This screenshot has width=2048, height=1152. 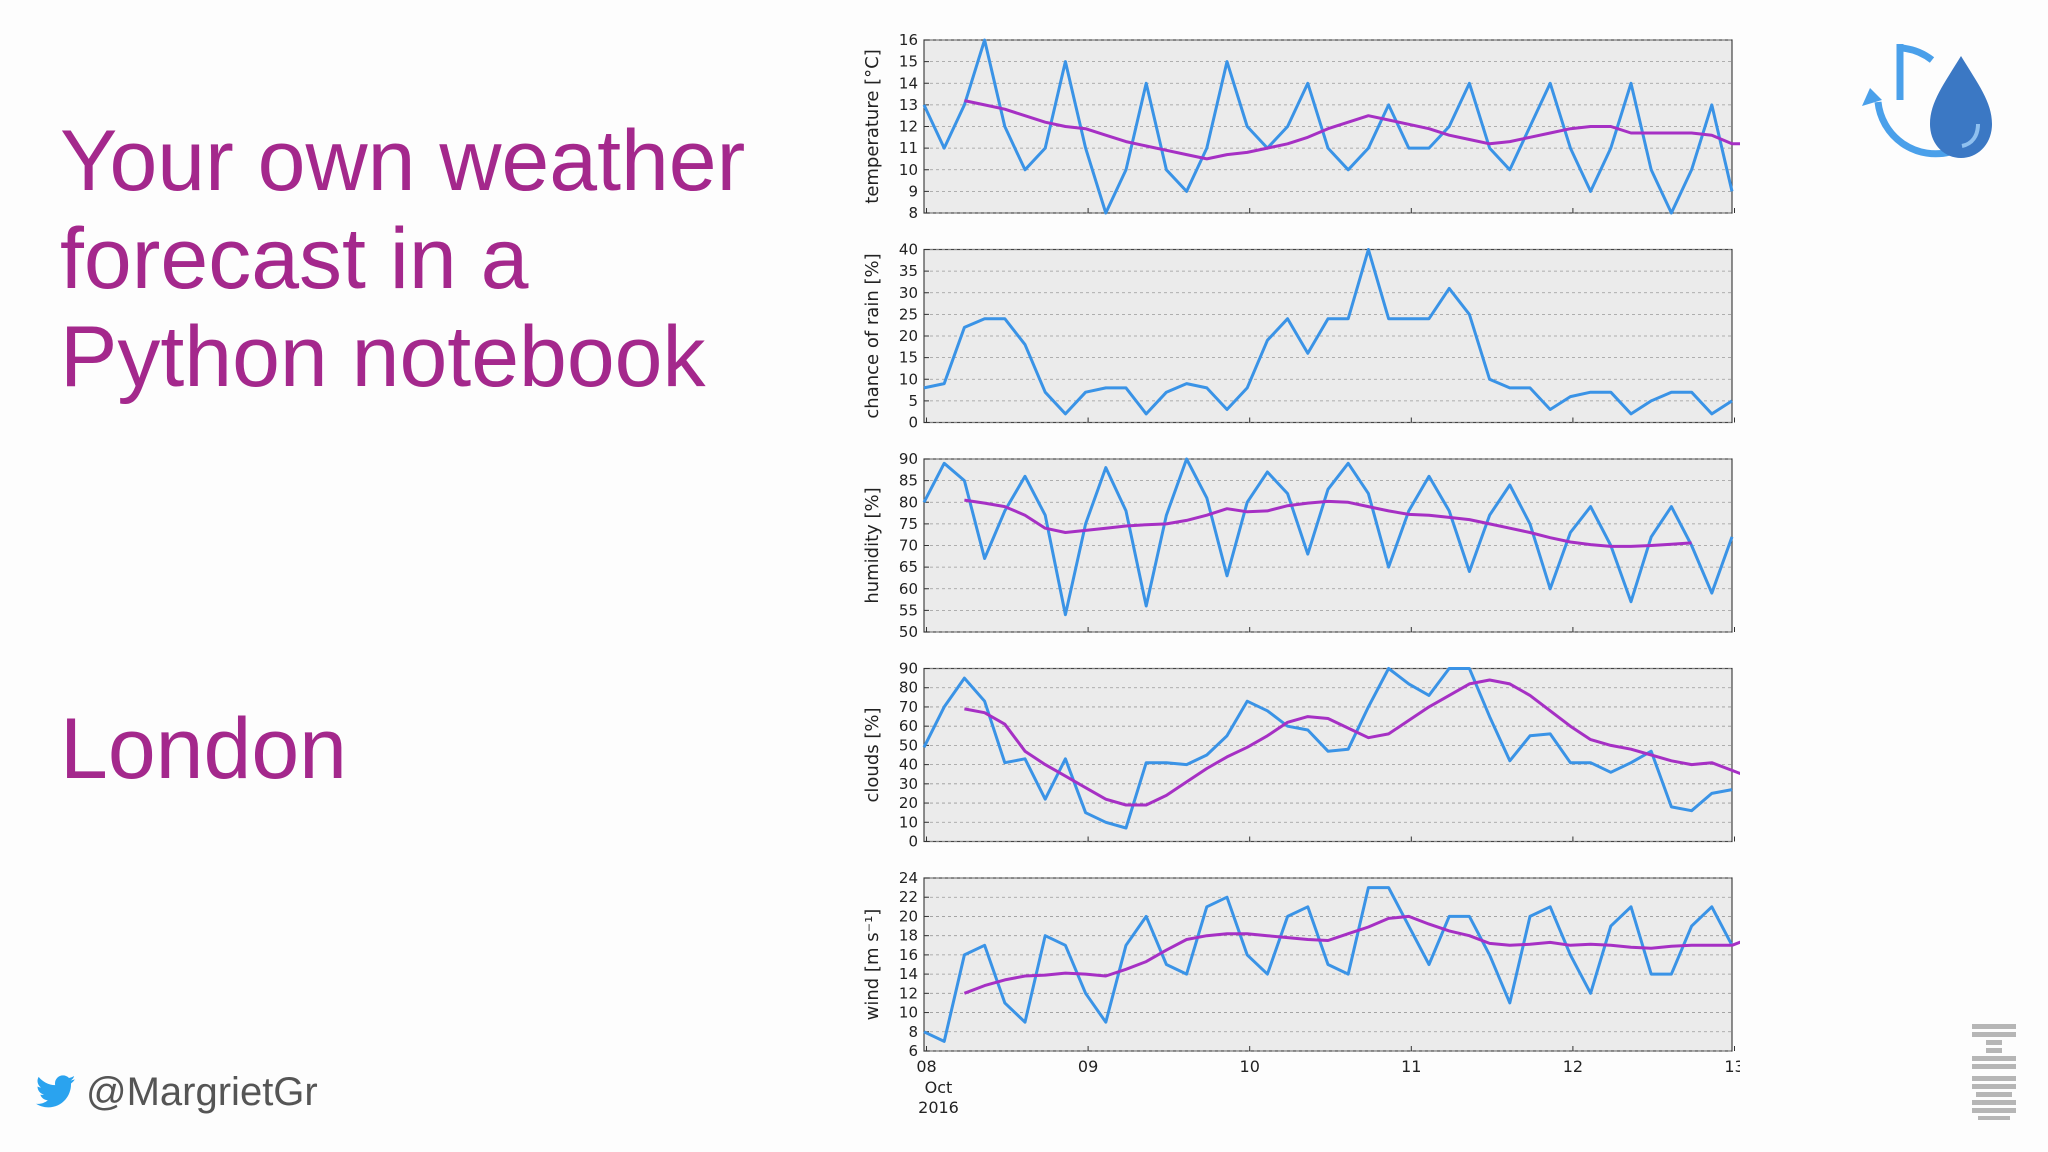 I want to click on y-tick-label: 13, so click(x=908, y=105).